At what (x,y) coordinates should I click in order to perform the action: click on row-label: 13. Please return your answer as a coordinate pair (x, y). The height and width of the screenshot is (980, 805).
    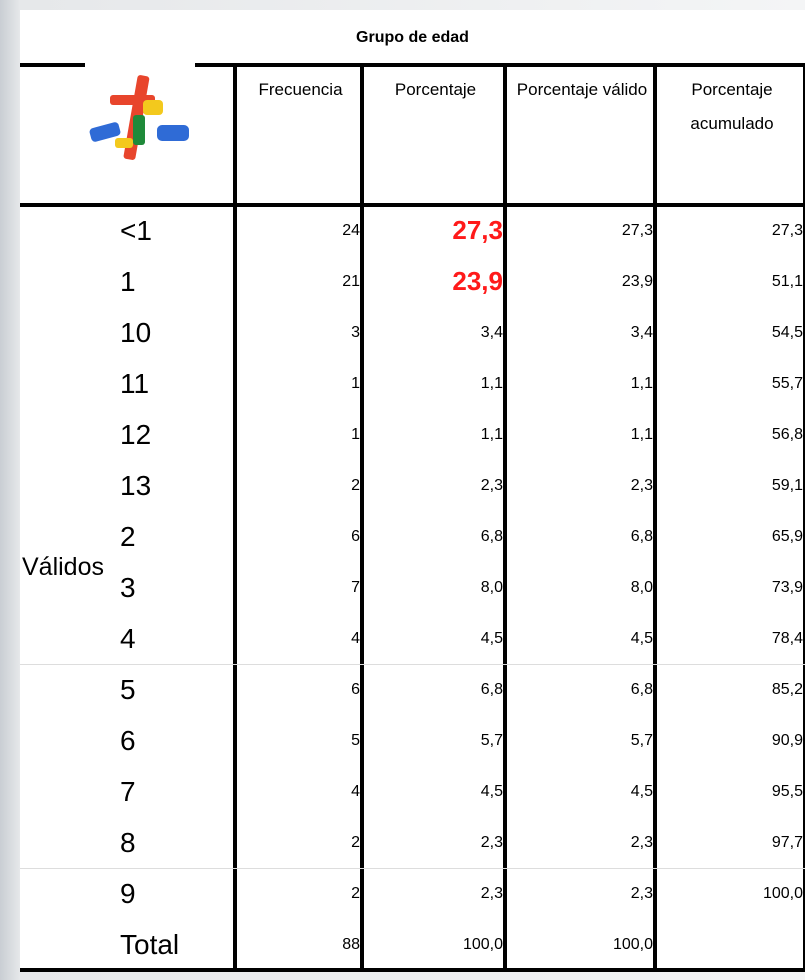
    Looking at the image, I should click on (136, 485).